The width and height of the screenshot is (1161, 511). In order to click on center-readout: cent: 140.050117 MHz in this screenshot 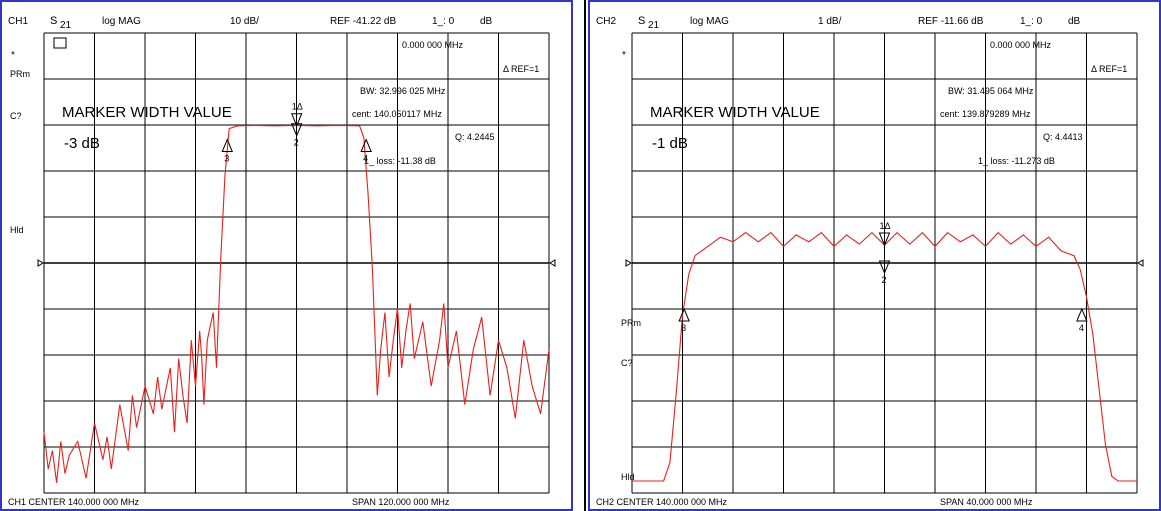, I will do `click(397, 114)`.